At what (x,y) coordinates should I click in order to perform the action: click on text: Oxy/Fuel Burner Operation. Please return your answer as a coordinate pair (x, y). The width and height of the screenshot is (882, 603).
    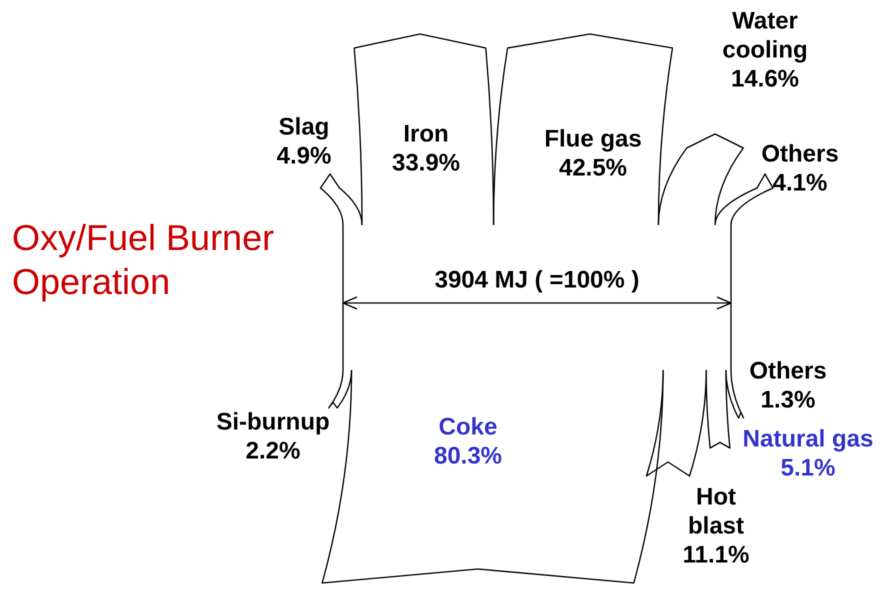
    Looking at the image, I should click on (144, 260).